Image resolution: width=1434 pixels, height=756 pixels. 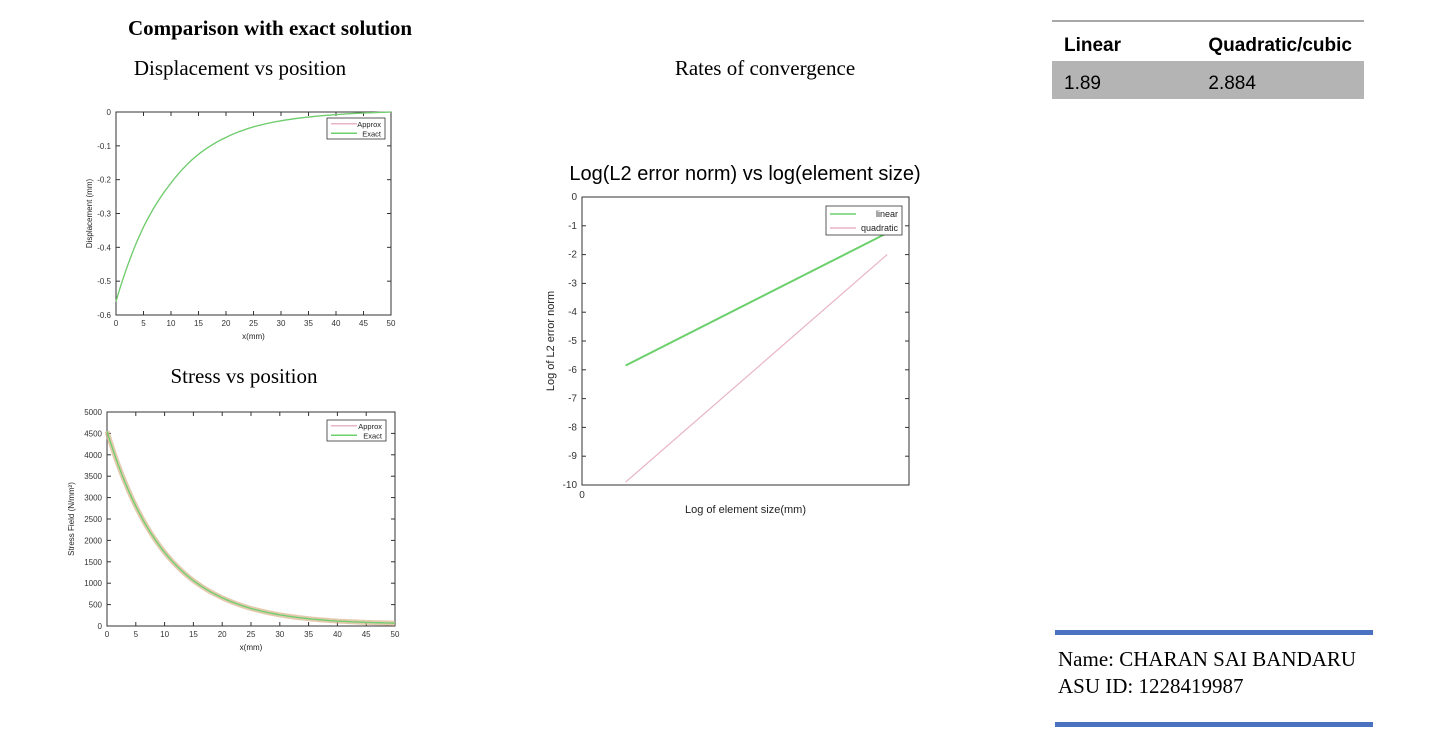 What do you see at coordinates (1280, 80) in the screenshot?
I see `value-quadratic: 2.884` at bounding box center [1280, 80].